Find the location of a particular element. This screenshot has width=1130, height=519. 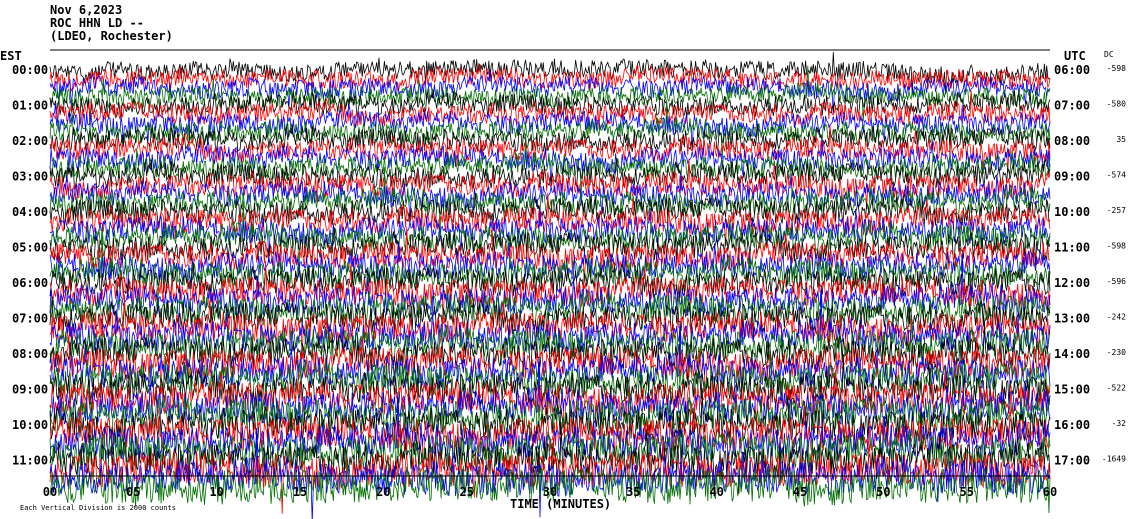

utc-hour-label: 12:00 is located at coordinates (1072, 283).